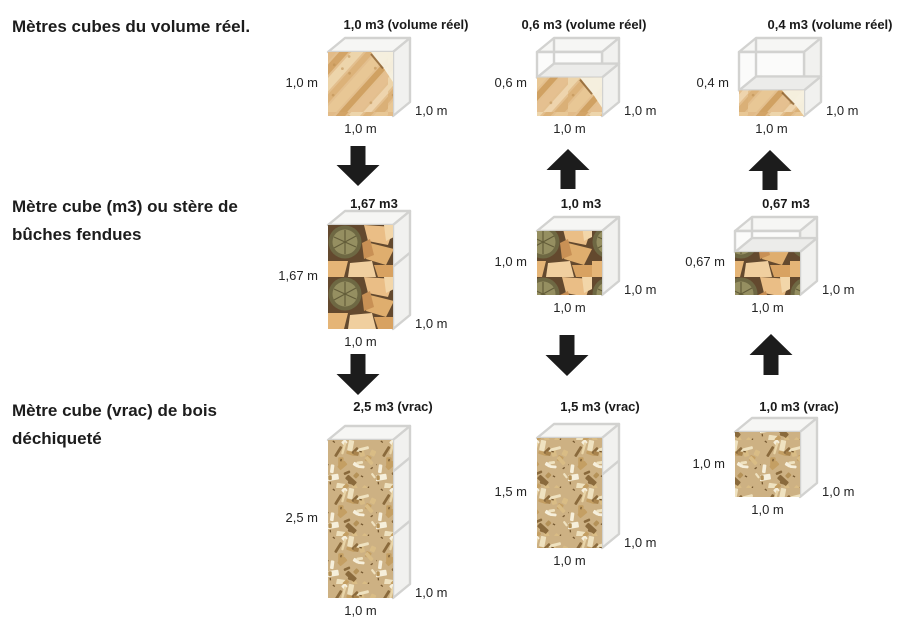  Describe the element at coordinates (767, 307) in the screenshot. I see `width-label-stere-067: 1,0 m` at that location.